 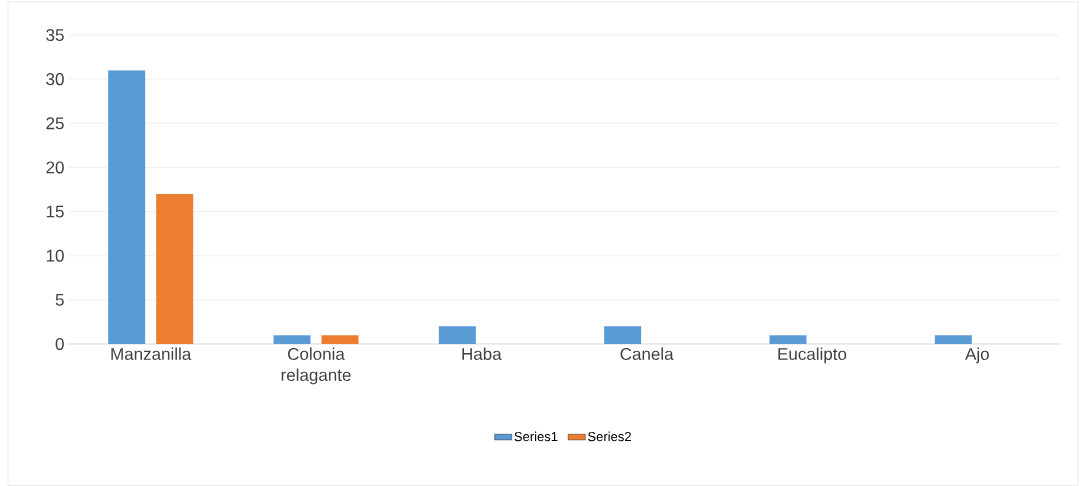 I want to click on legend-label: Series1, so click(x=536, y=436).